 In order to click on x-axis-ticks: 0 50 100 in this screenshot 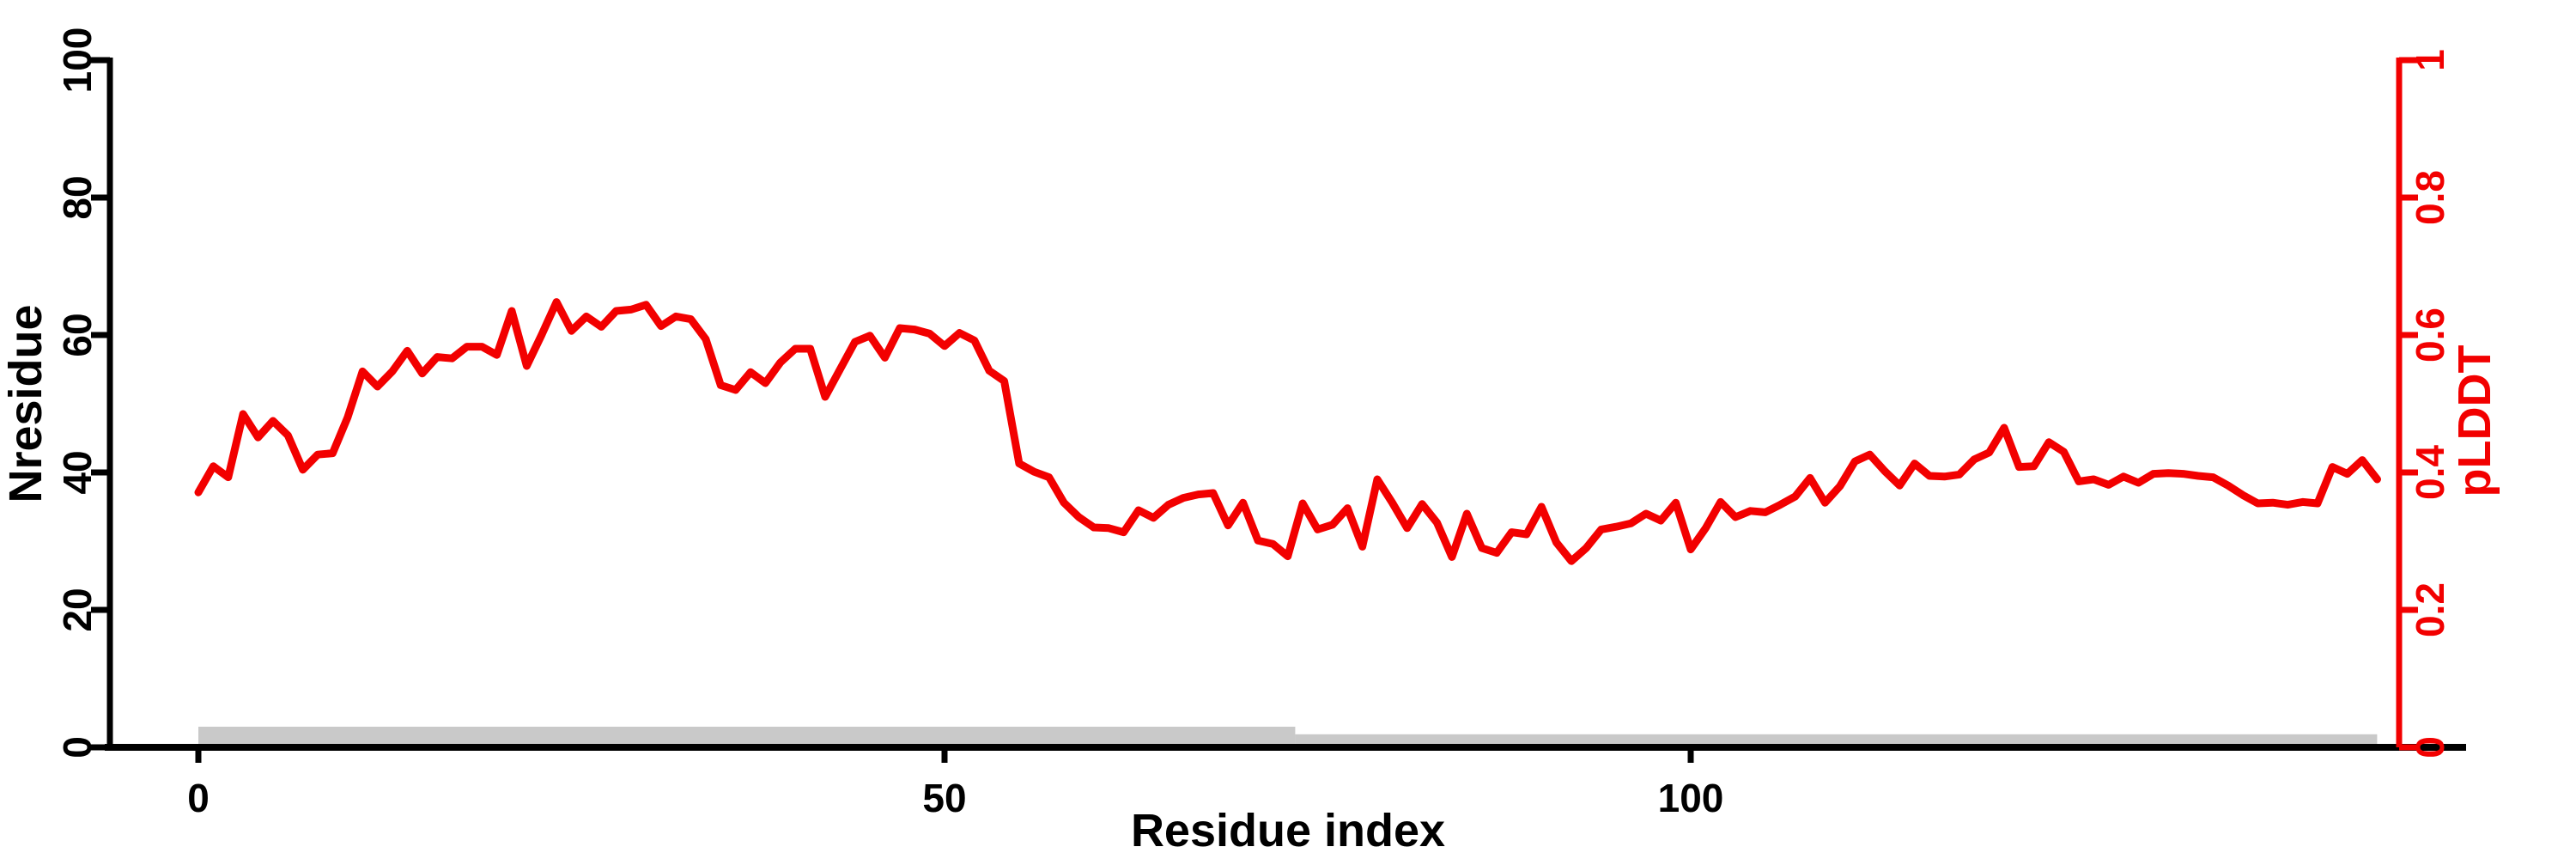, I will do `click(955, 783)`.